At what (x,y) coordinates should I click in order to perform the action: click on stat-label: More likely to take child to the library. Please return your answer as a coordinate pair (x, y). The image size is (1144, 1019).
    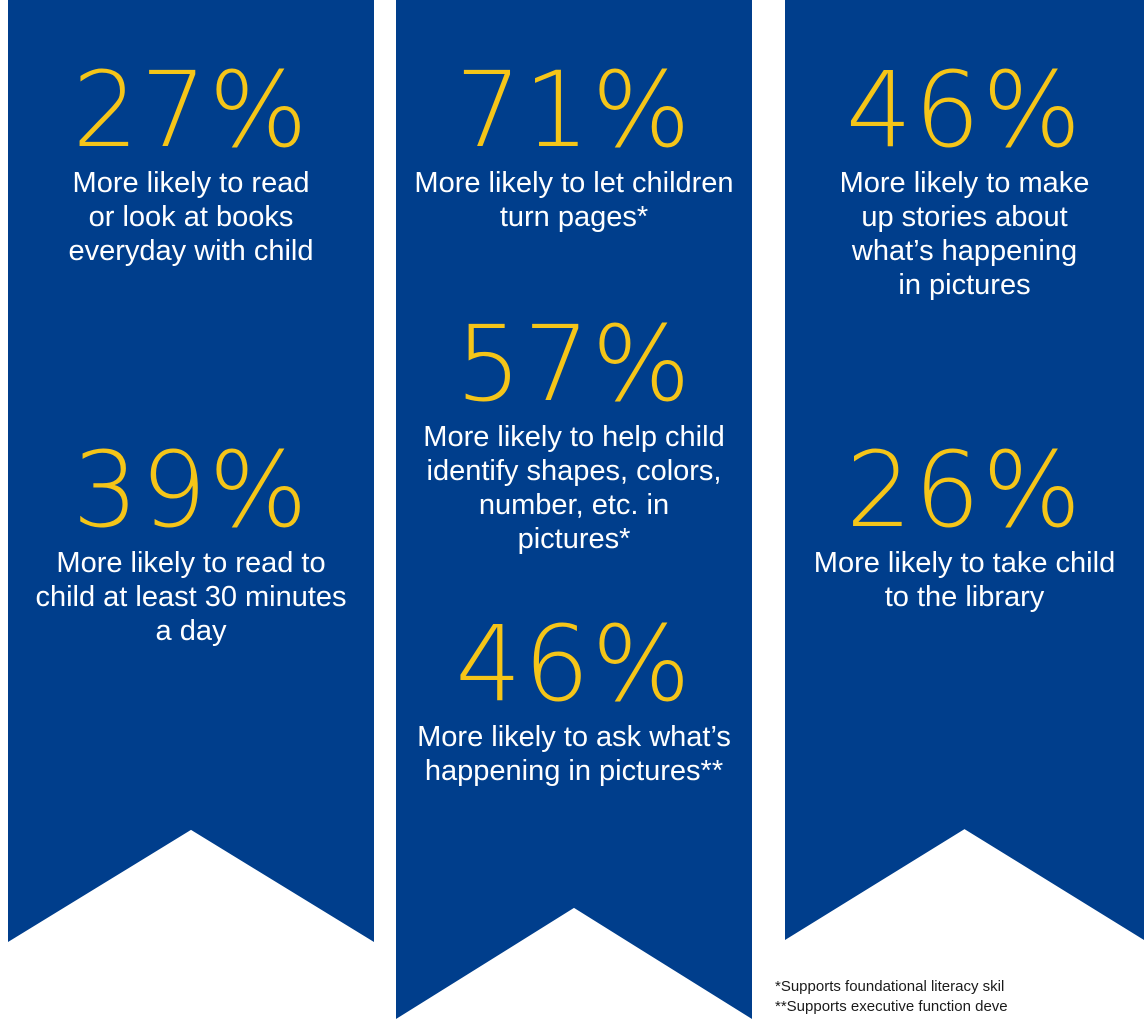
    Looking at the image, I should click on (964, 580).